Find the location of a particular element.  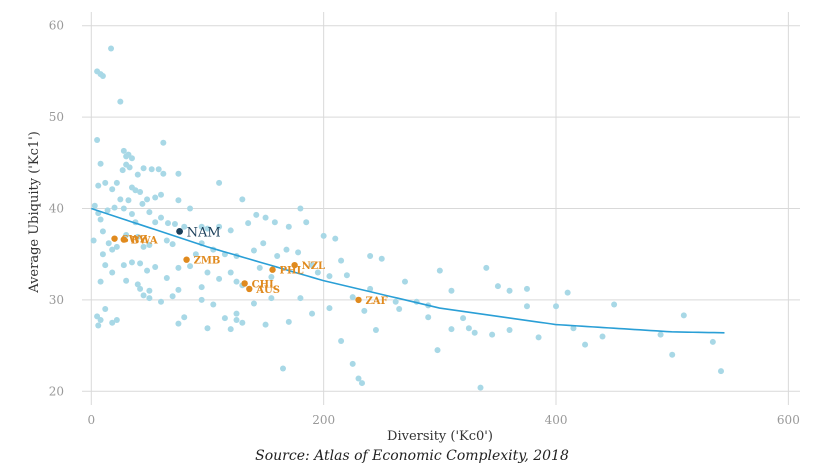

y-tick-label: 50 is located at coordinates (56, 117).